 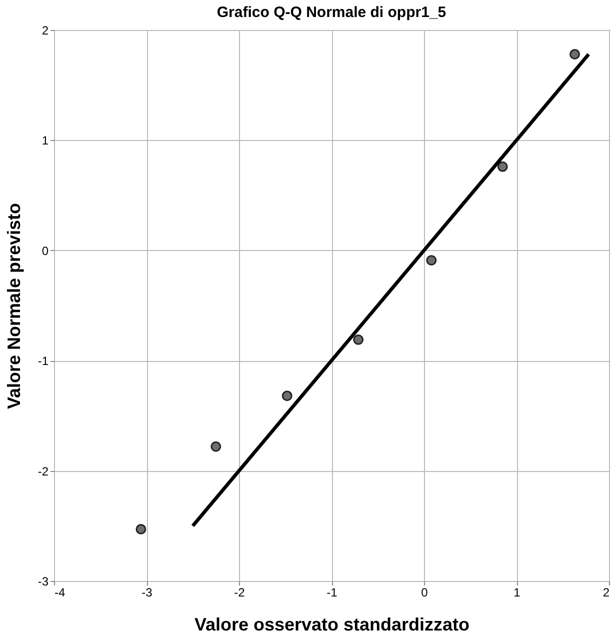 What do you see at coordinates (45, 31) in the screenshot?
I see `y-tick-label: 2` at bounding box center [45, 31].